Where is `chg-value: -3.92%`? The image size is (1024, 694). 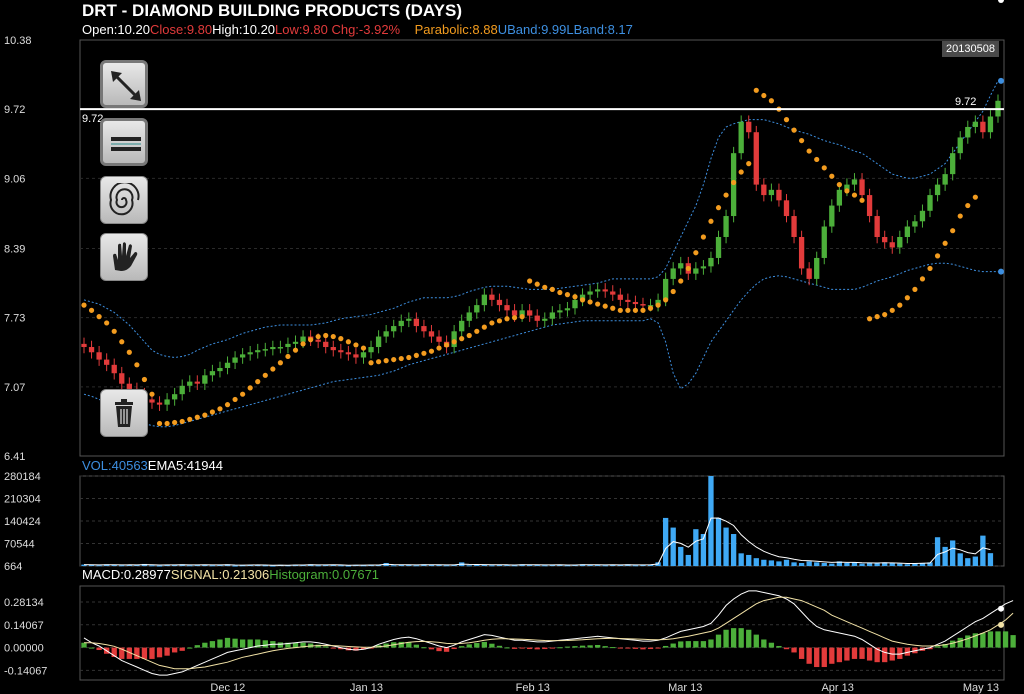 chg-value: -3.92% is located at coordinates (379, 29).